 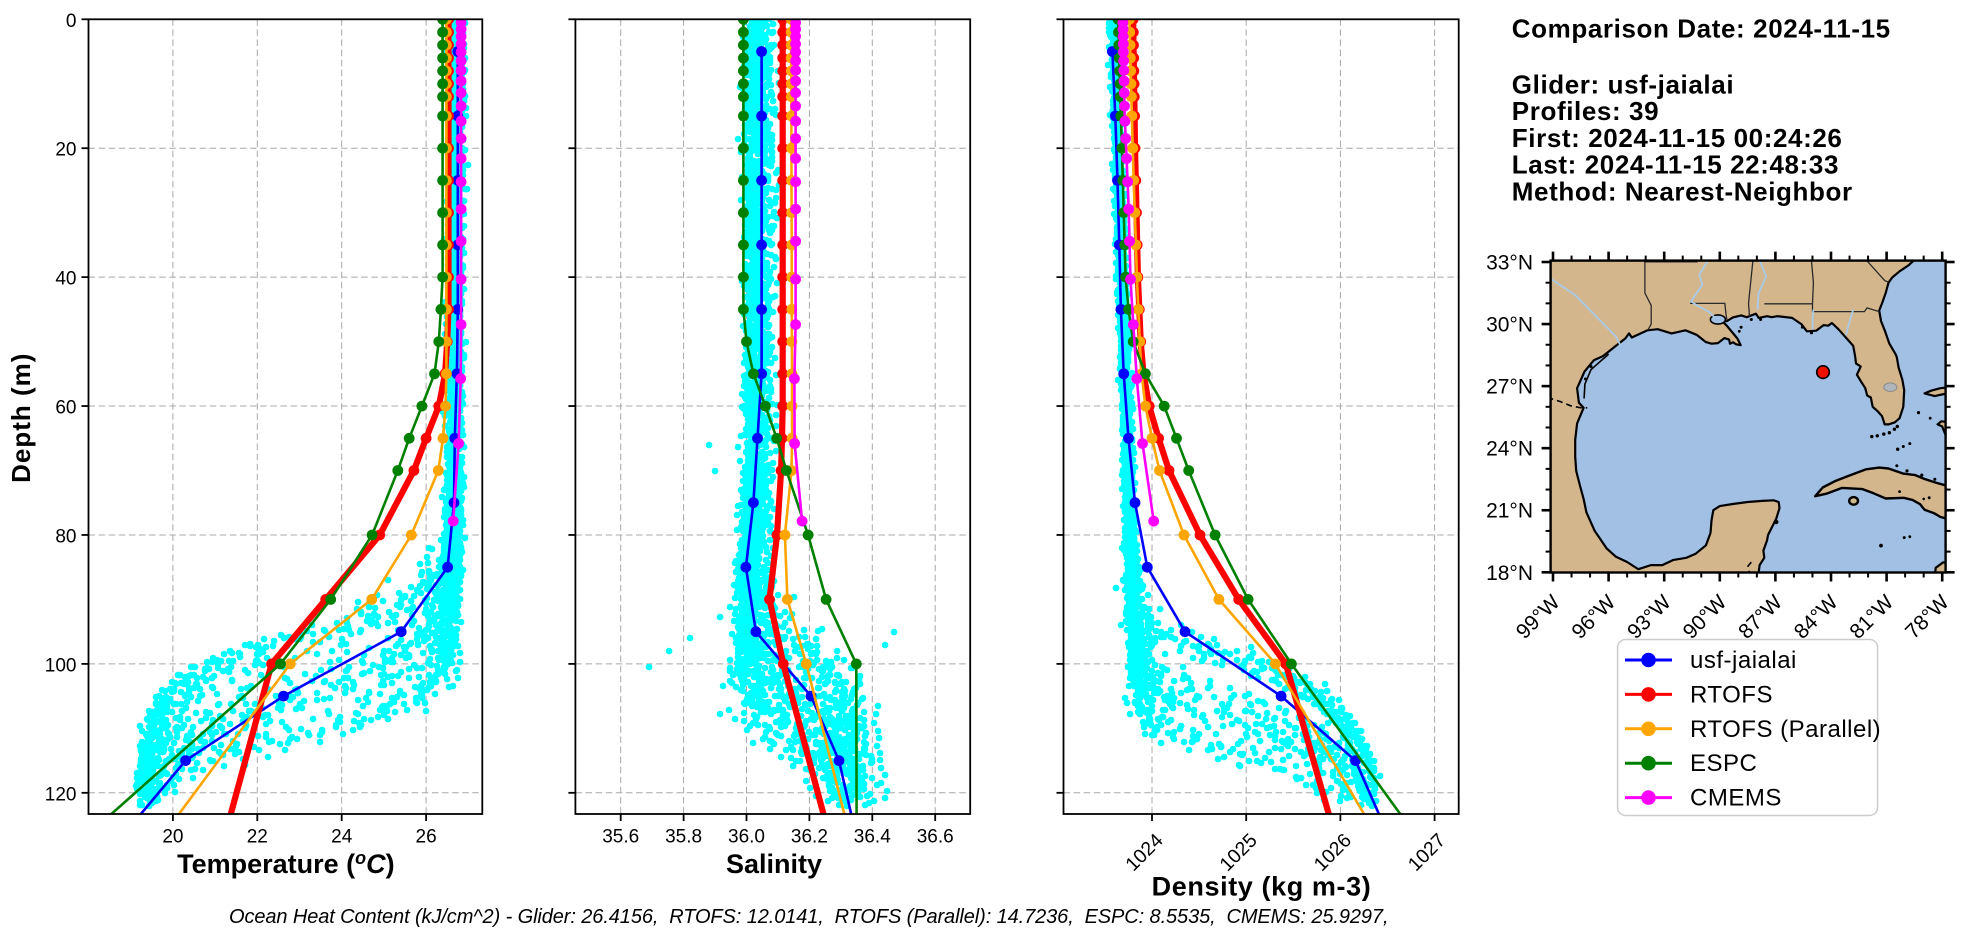 What do you see at coordinates (1701, 29) in the screenshot?
I see `svg-text: Comparison Date: 2024-11-15` at bounding box center [1701, 29].